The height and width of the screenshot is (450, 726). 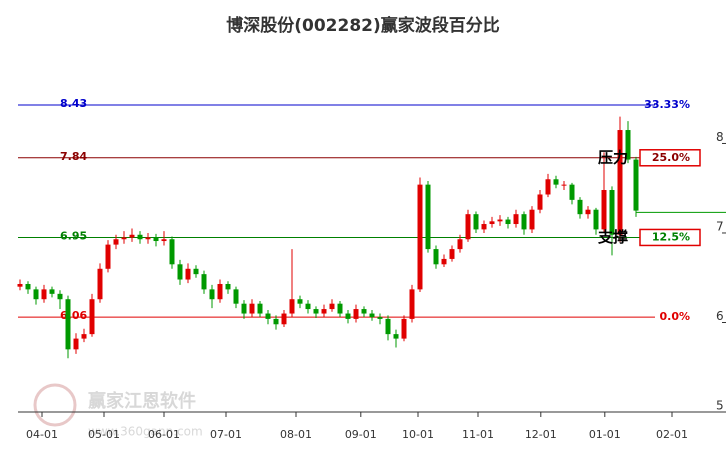 I want to click on level-percent: 25.0%, so click(x=671, y=157).